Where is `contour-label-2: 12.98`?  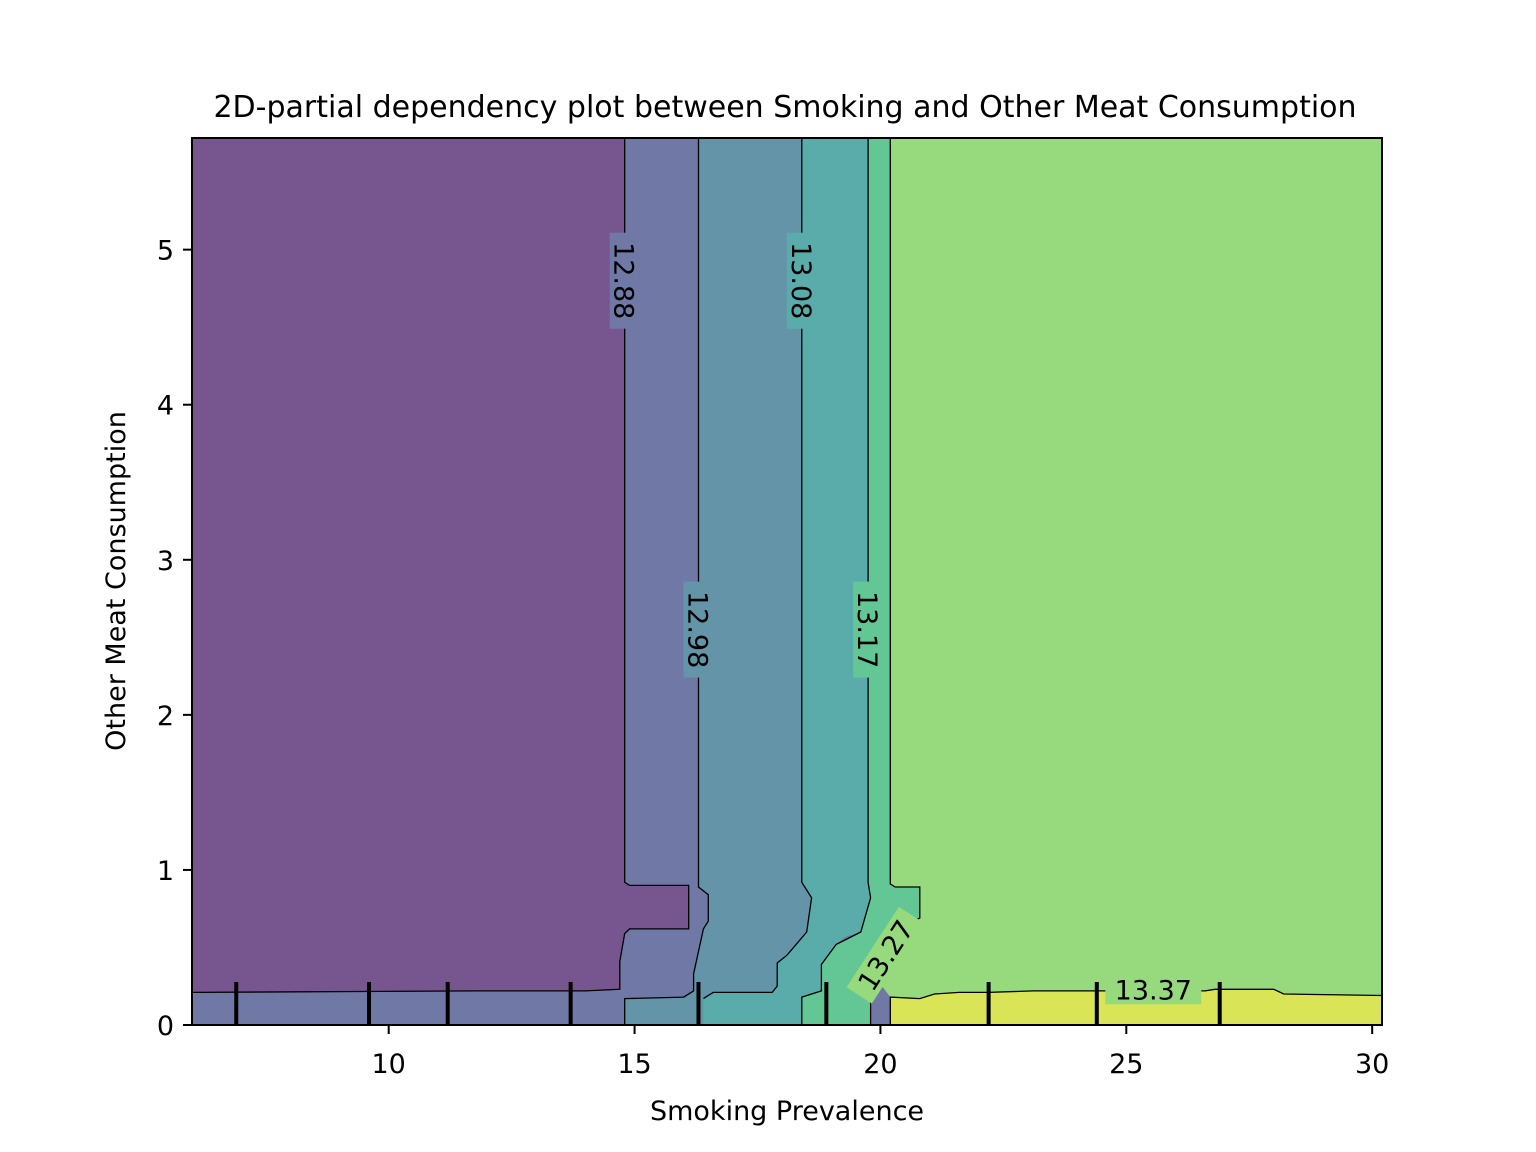 contour-label-2: 12.98 is located at coordinates (698, 629).